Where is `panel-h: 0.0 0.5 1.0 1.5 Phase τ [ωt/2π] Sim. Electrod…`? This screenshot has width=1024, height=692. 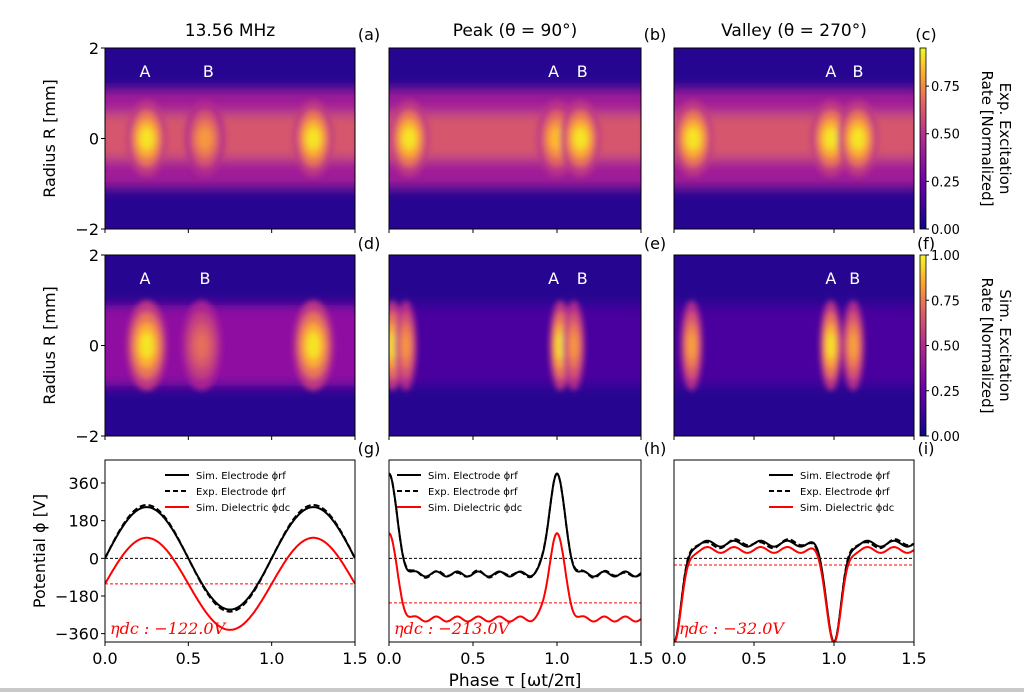 panel-h: 0.0 0.5 1.0 1.5 Phase τ [ωt/2π] Sim. Electrod… is located at coordinates (521, 563).